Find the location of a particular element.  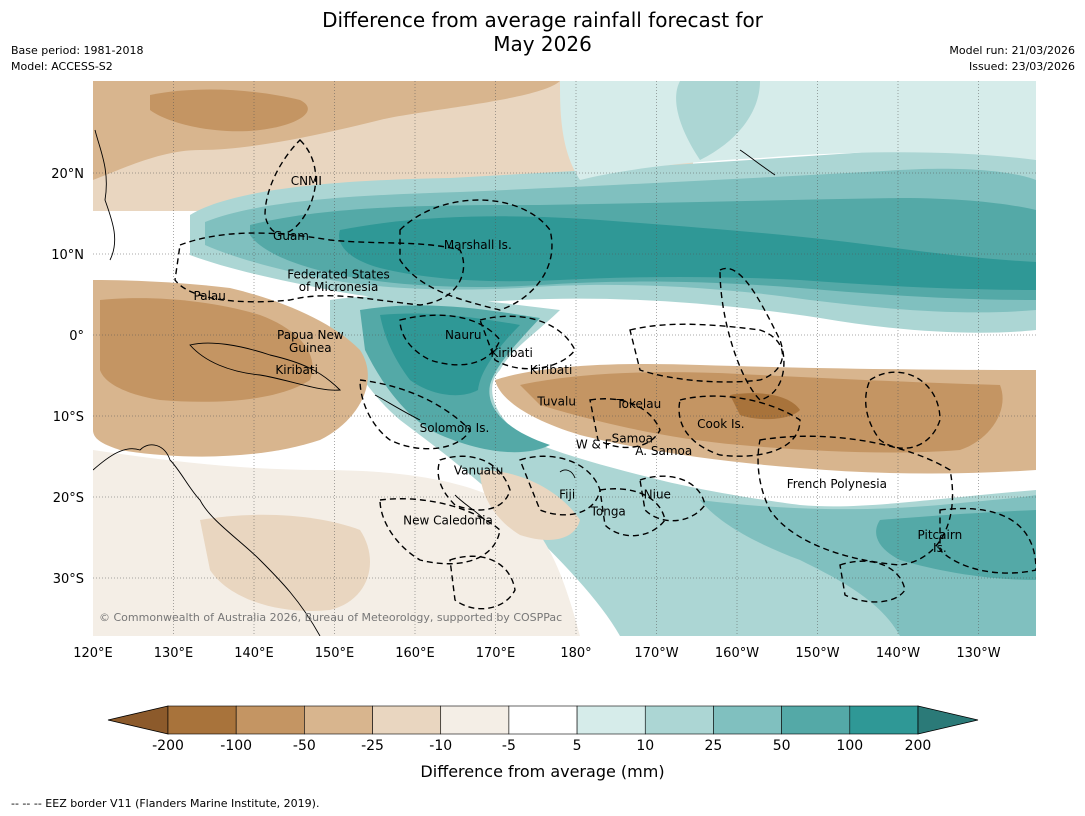

place-label: Nauru is located at coordinates (463, 335).